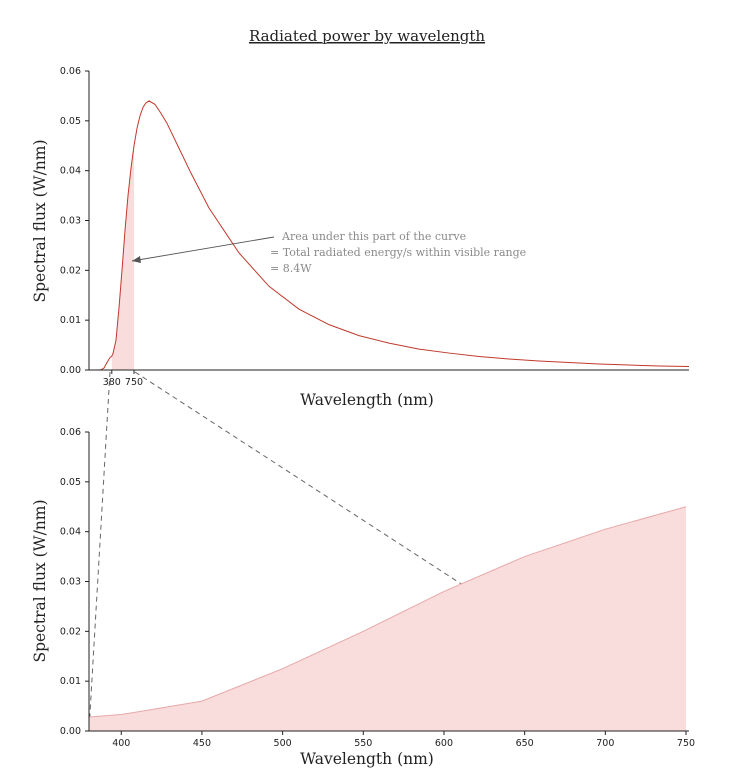 This screenshot has height=771, width=741. Describe the element at coordinates (121, 743) in the screenshot. I see `bottom-x-tick-label: 400` at that location.